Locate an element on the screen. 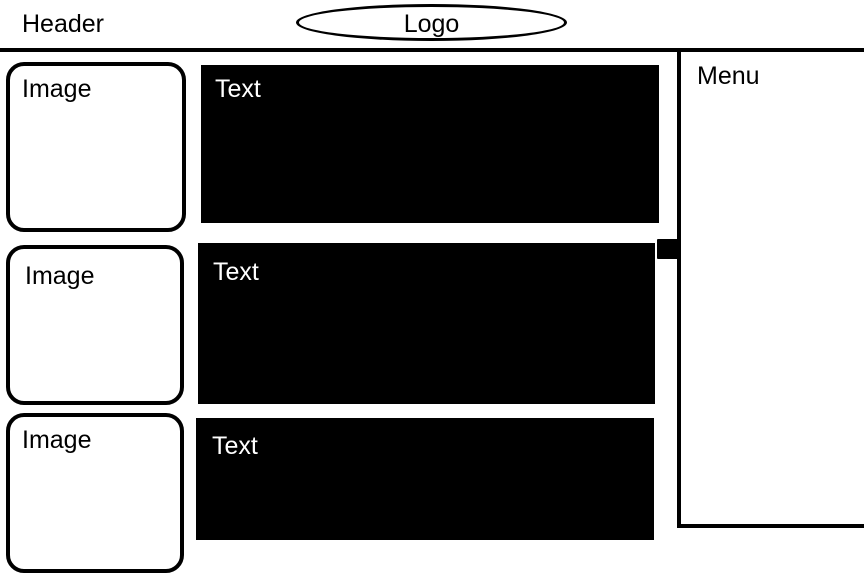 Image resolution: width=864 pixels, height=573 pixels. text-label-1: Text is located at coordinates (238, 89).